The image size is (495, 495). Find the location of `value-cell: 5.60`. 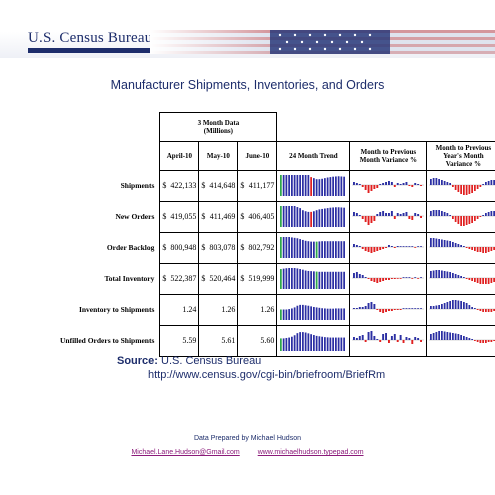

value-cell: 5.60 is located at coordinates (262, 340).